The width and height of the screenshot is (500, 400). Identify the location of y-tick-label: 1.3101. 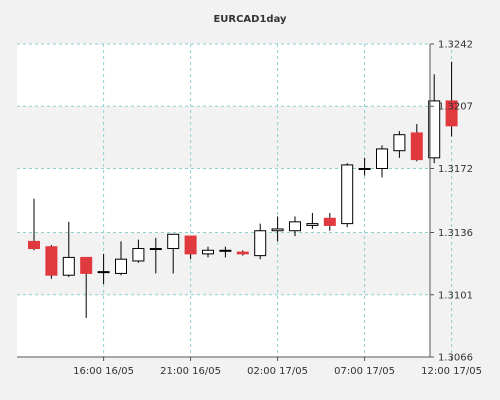
(455, 295).